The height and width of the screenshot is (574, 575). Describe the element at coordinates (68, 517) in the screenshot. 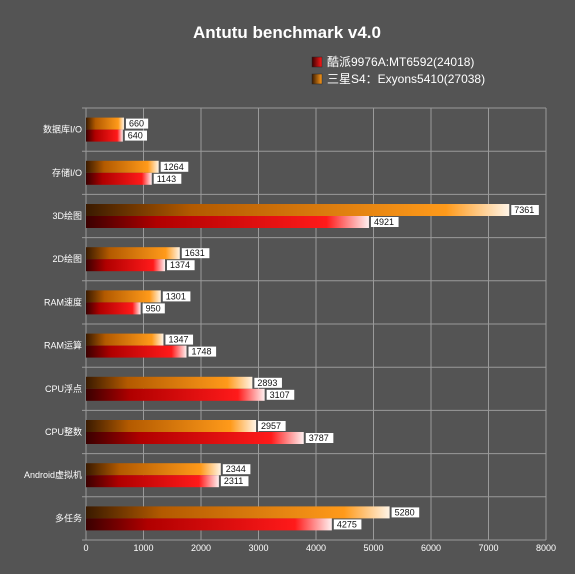

I see `category-label: 多任务` at that location.